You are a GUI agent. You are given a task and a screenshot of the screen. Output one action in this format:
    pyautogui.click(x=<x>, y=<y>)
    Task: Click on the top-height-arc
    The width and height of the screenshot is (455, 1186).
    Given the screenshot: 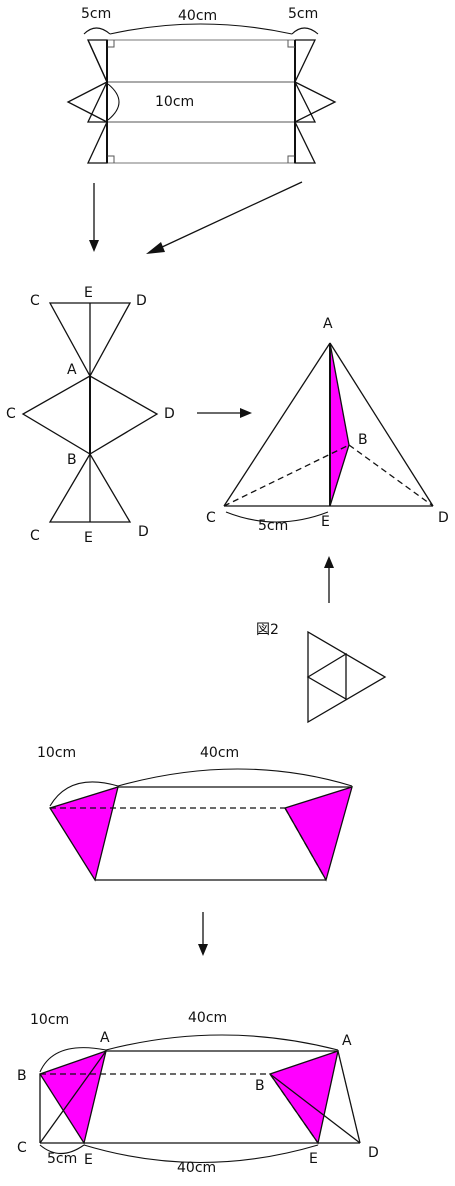 What is the action you would take?
    pyautogui.click(x=113, y=102)
    